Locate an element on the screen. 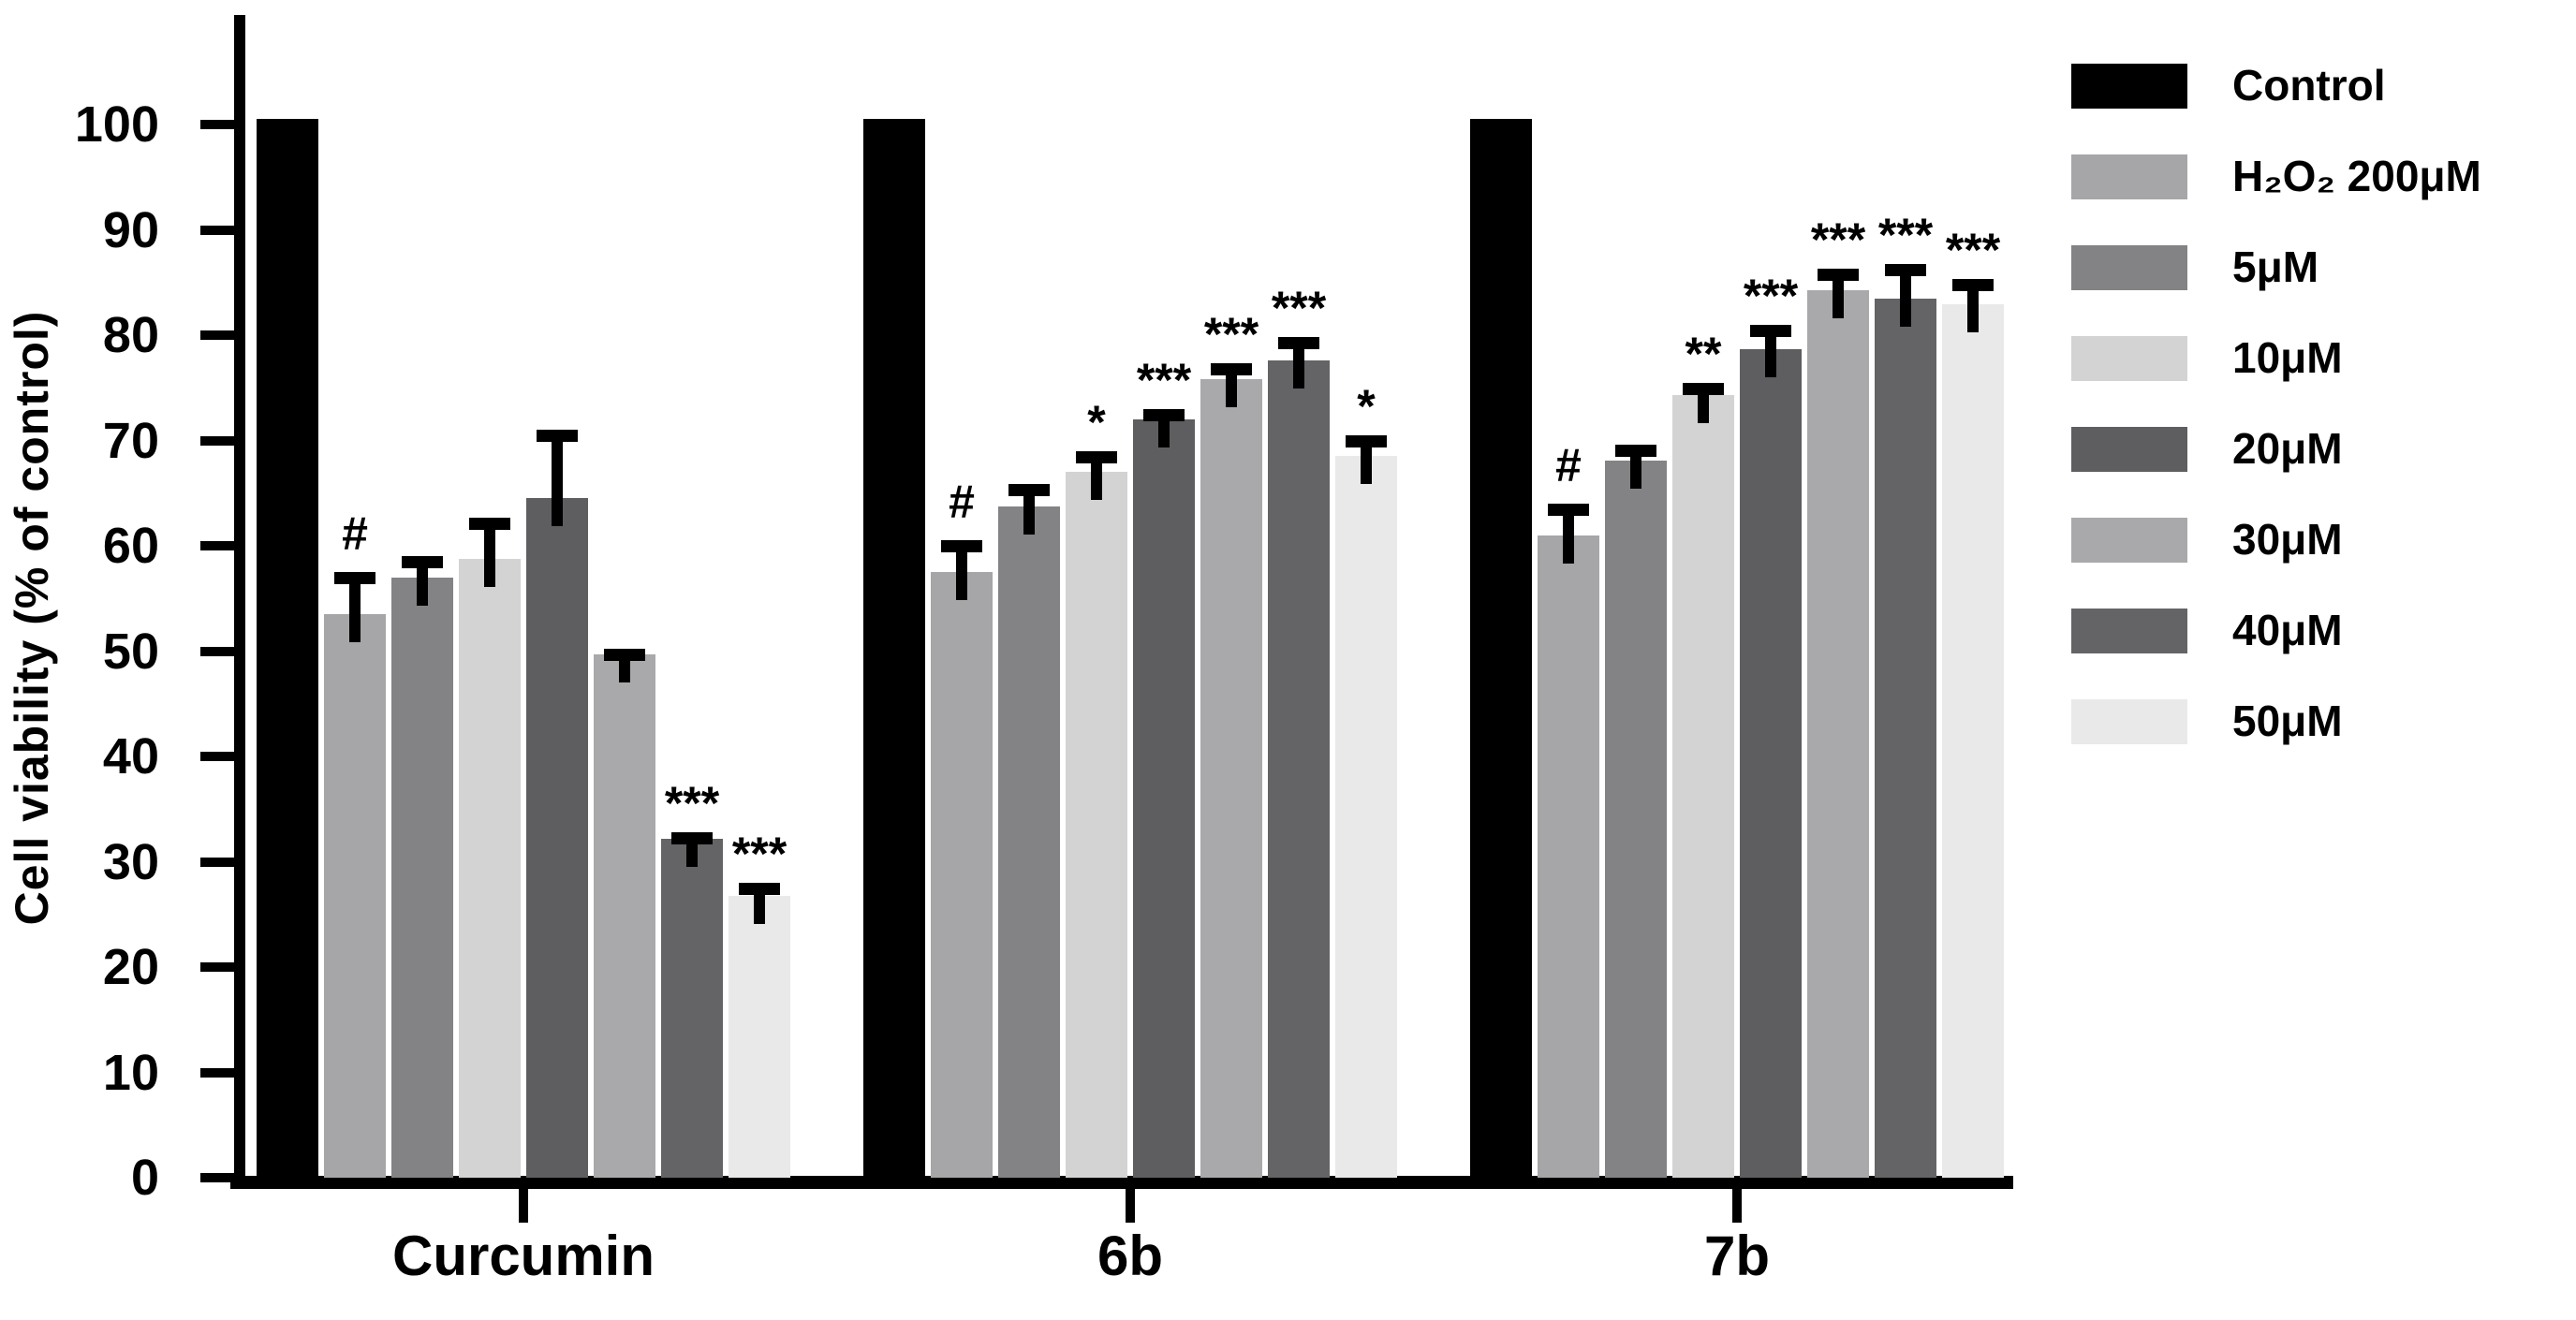  legend-swatch-20μM is located at coordinates (2129, 449).